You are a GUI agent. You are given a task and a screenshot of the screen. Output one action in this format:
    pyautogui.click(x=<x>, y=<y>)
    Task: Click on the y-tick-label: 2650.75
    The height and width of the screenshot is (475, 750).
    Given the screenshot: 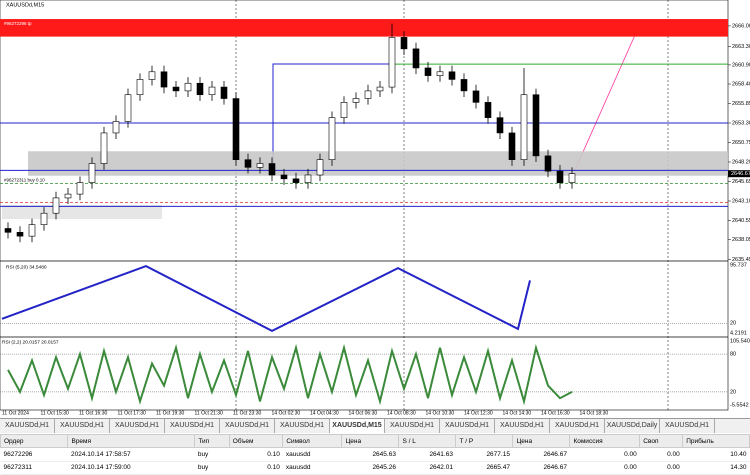 What is the action you would take?
    pyautogui.click(x=741, y=143)
    